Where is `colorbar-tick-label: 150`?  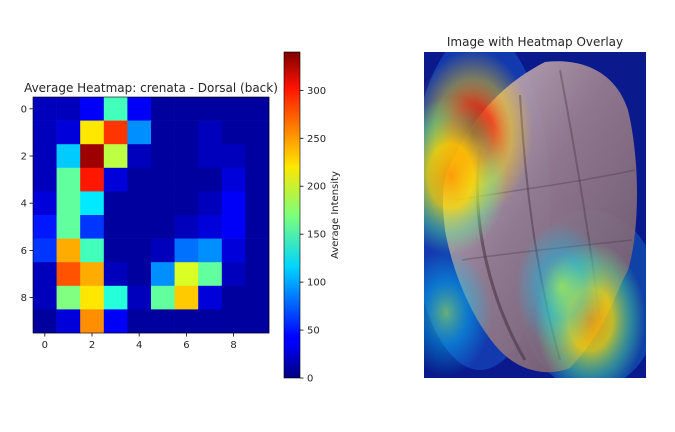
colorbar-tick-label: 150 is located at coordinates (316, 235).